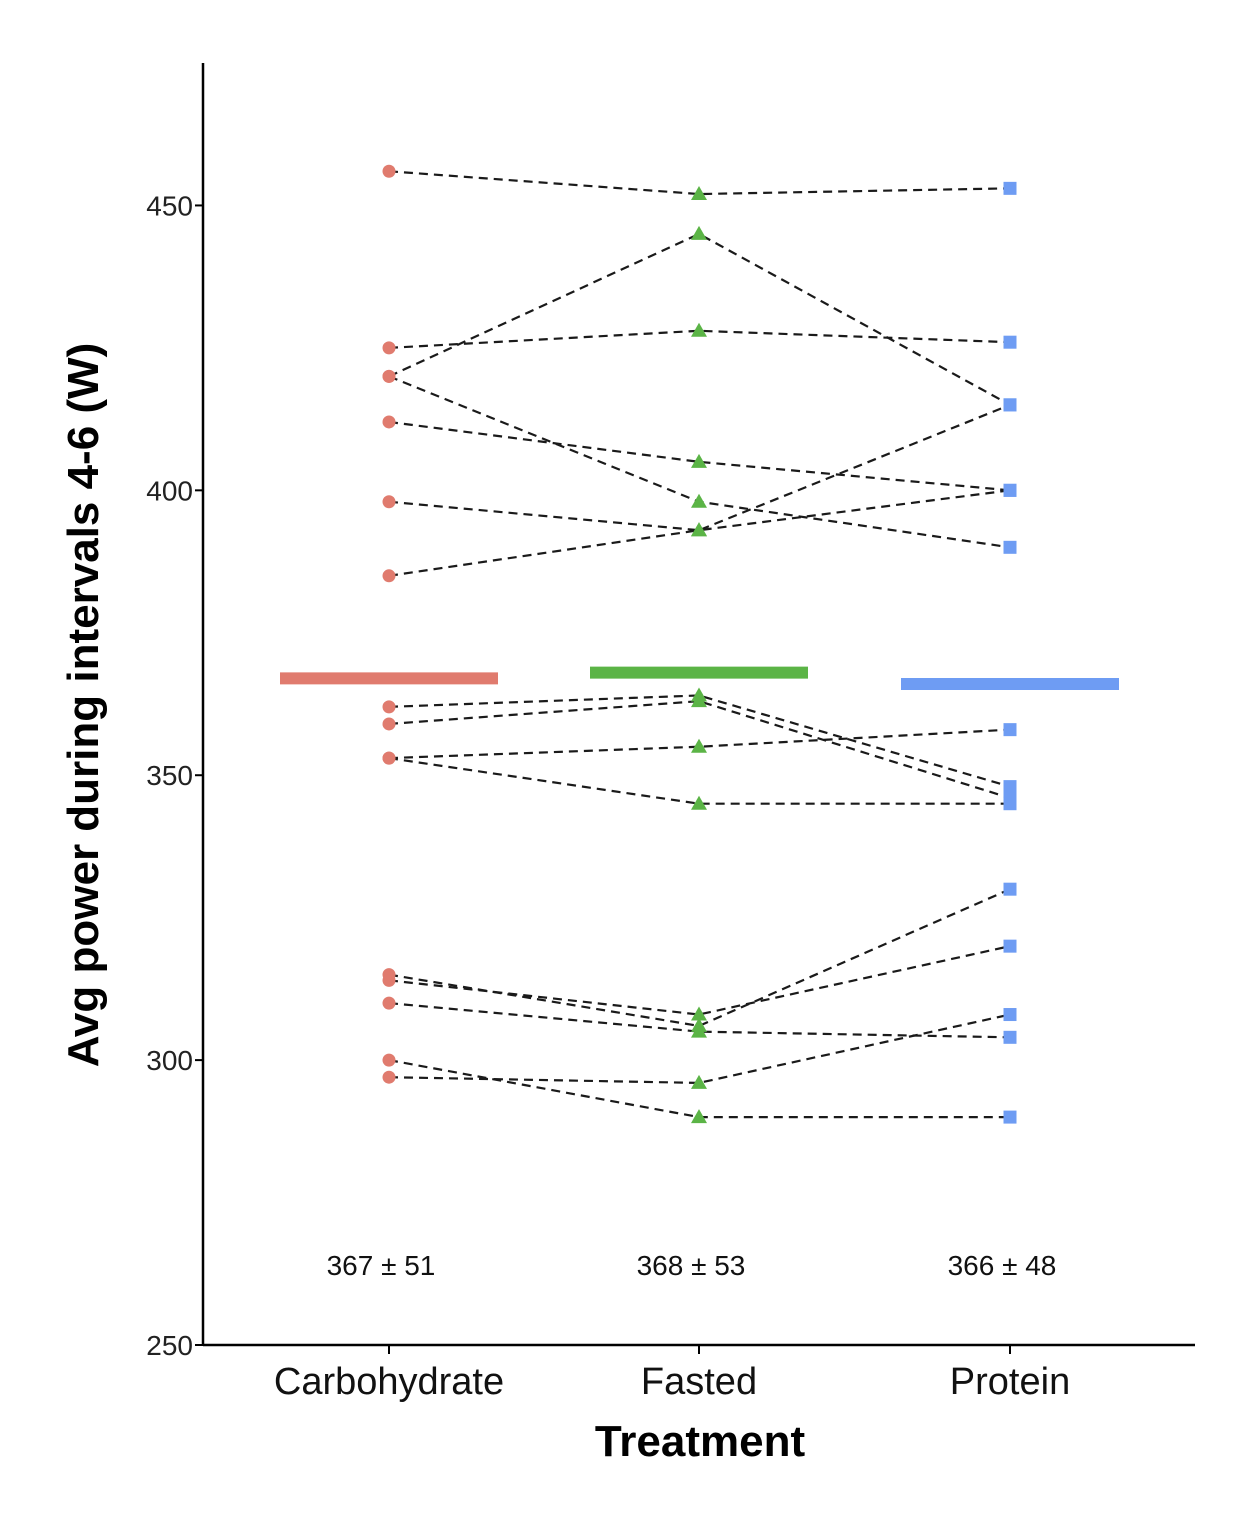 The image size is (1257, 1540). I want to click on y-tick-label: 250, so click(169, 1345).